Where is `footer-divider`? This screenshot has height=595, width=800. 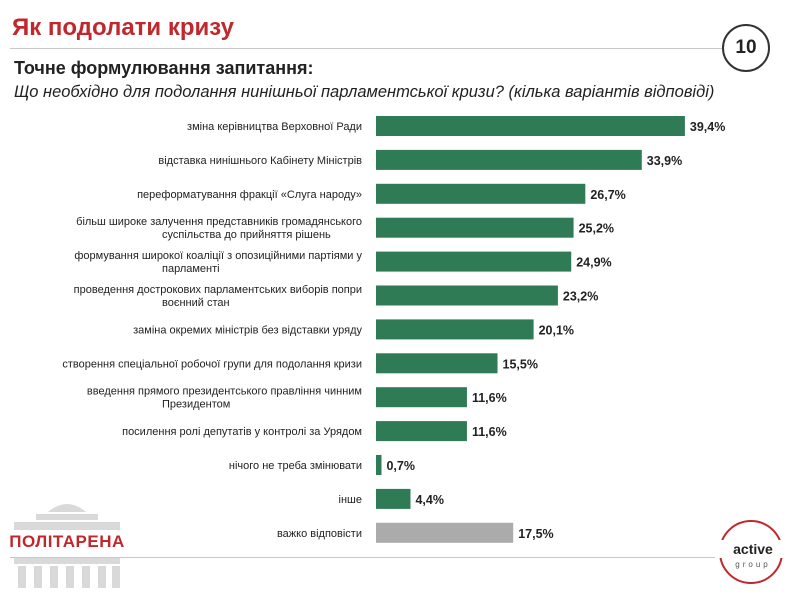 footer-divider is located at coordinates (364, 557).